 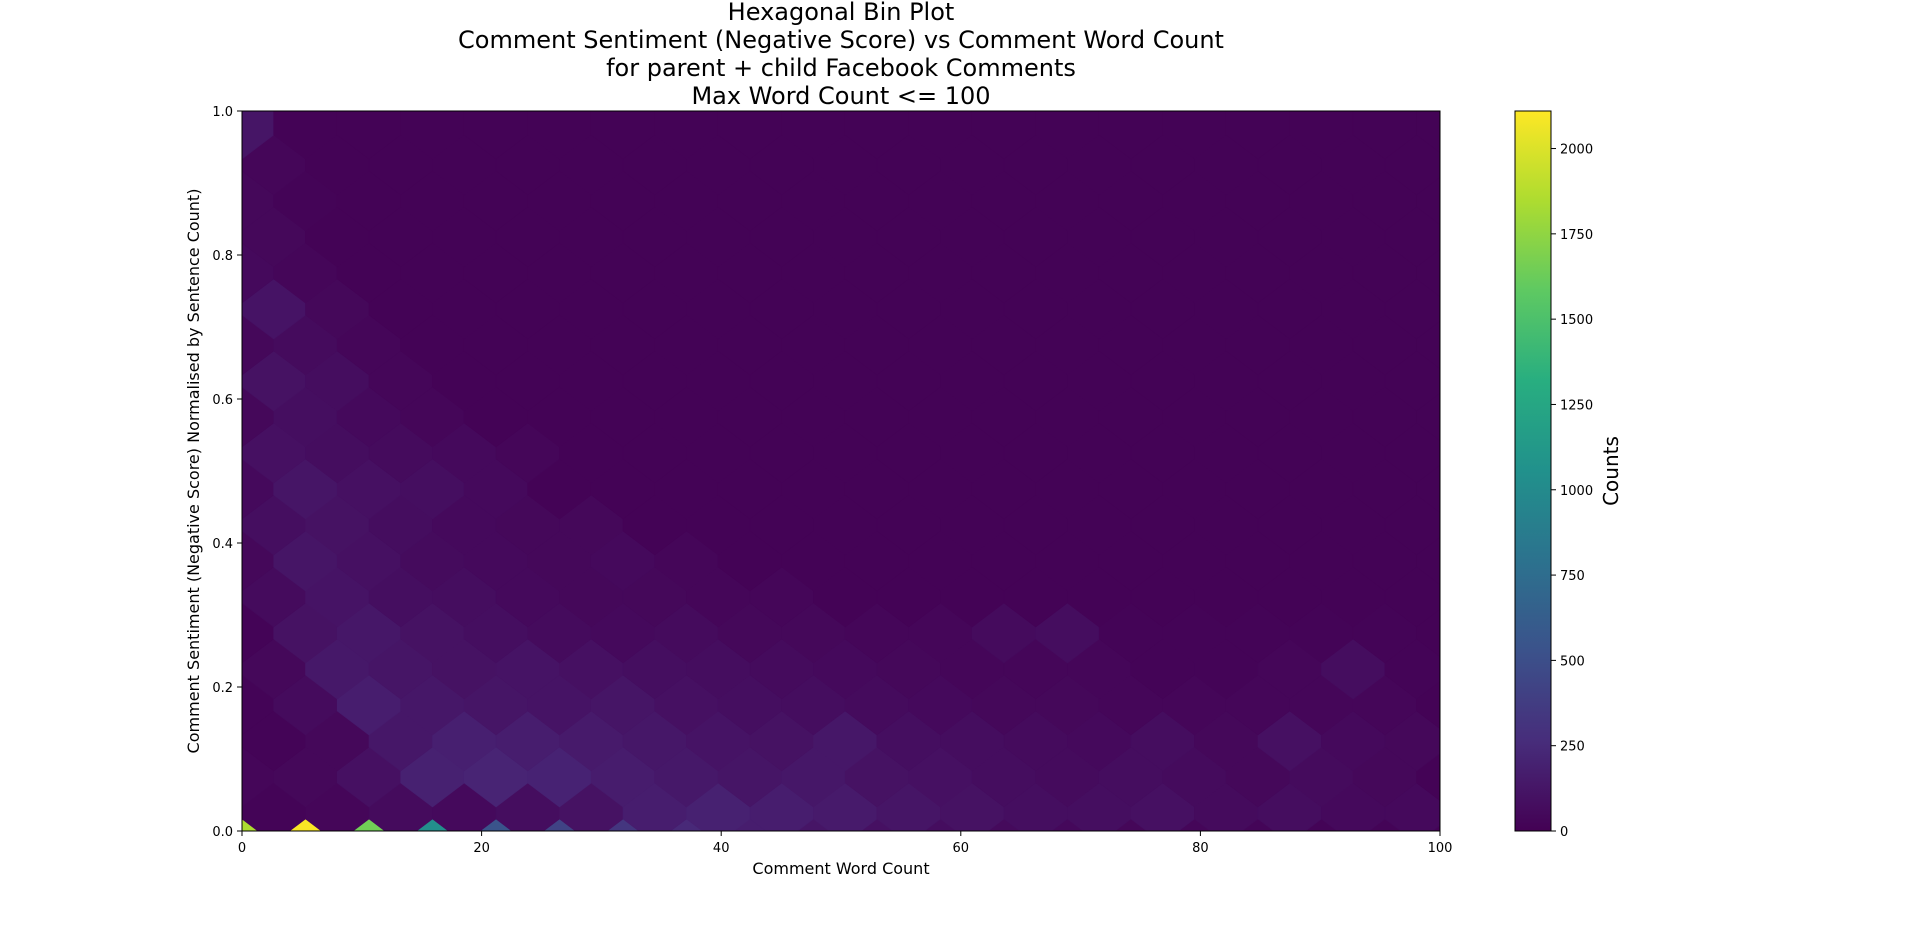 I want to click on y-tick-label: 0.8, so click(x=222, y=256).